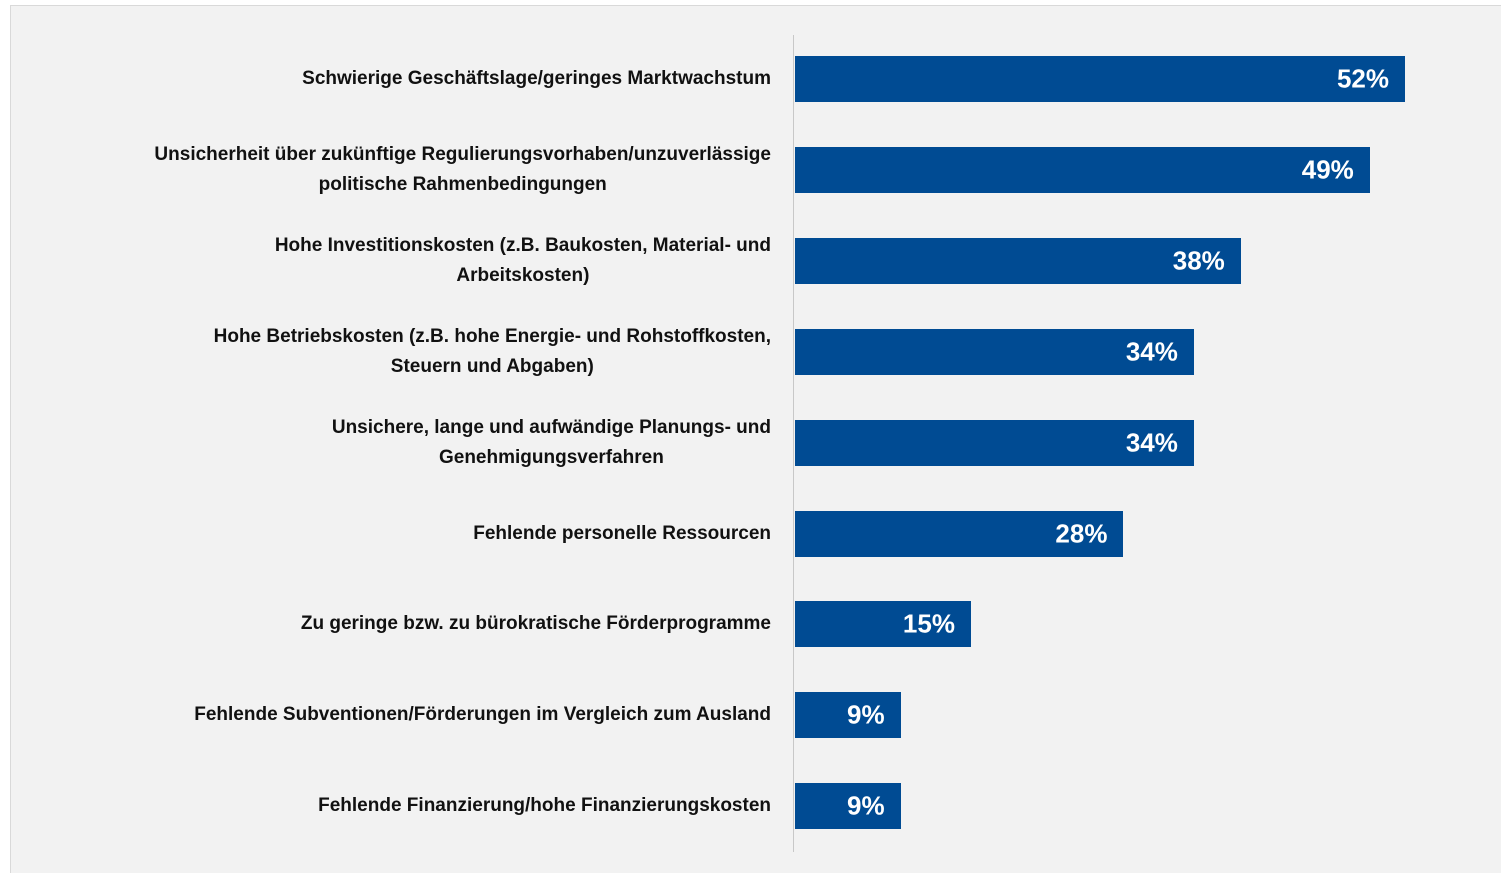  What do you see at coordinates (928, 623) in the screenshot?
I see `value-label: 15%` at bounding box center [928, 623].